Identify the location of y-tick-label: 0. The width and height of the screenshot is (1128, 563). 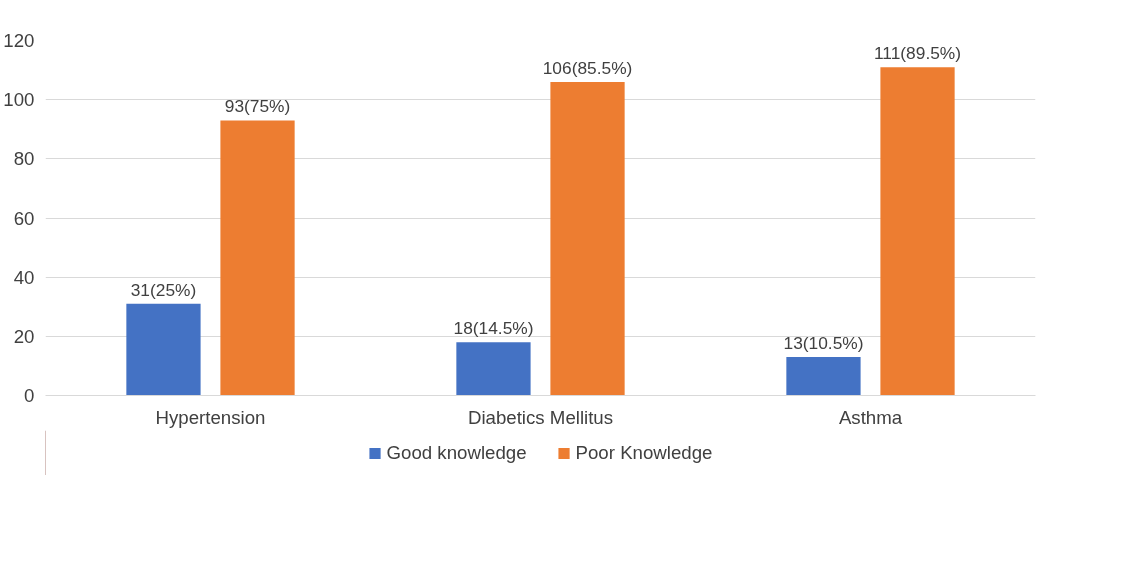
(29, 395).